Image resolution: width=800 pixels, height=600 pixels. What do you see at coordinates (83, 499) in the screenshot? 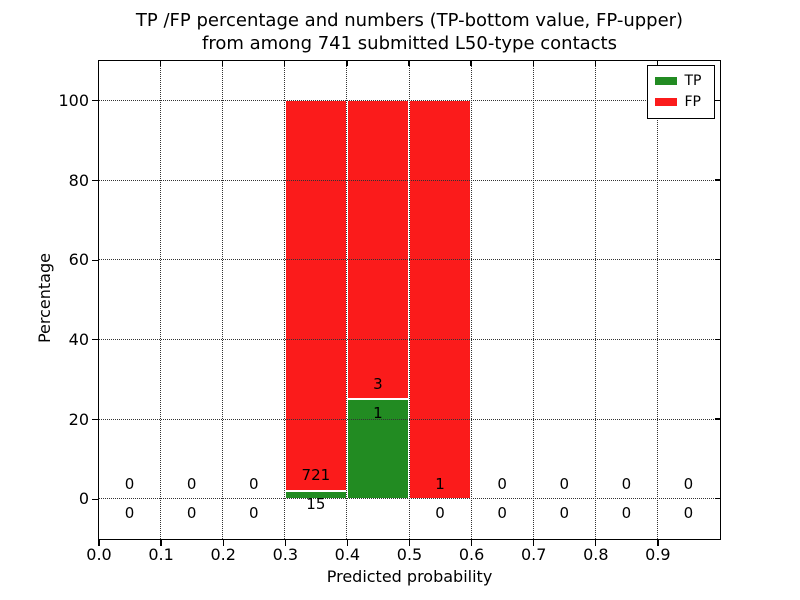
I see `y-tick-label: 0` at bounding box center [83, 499].